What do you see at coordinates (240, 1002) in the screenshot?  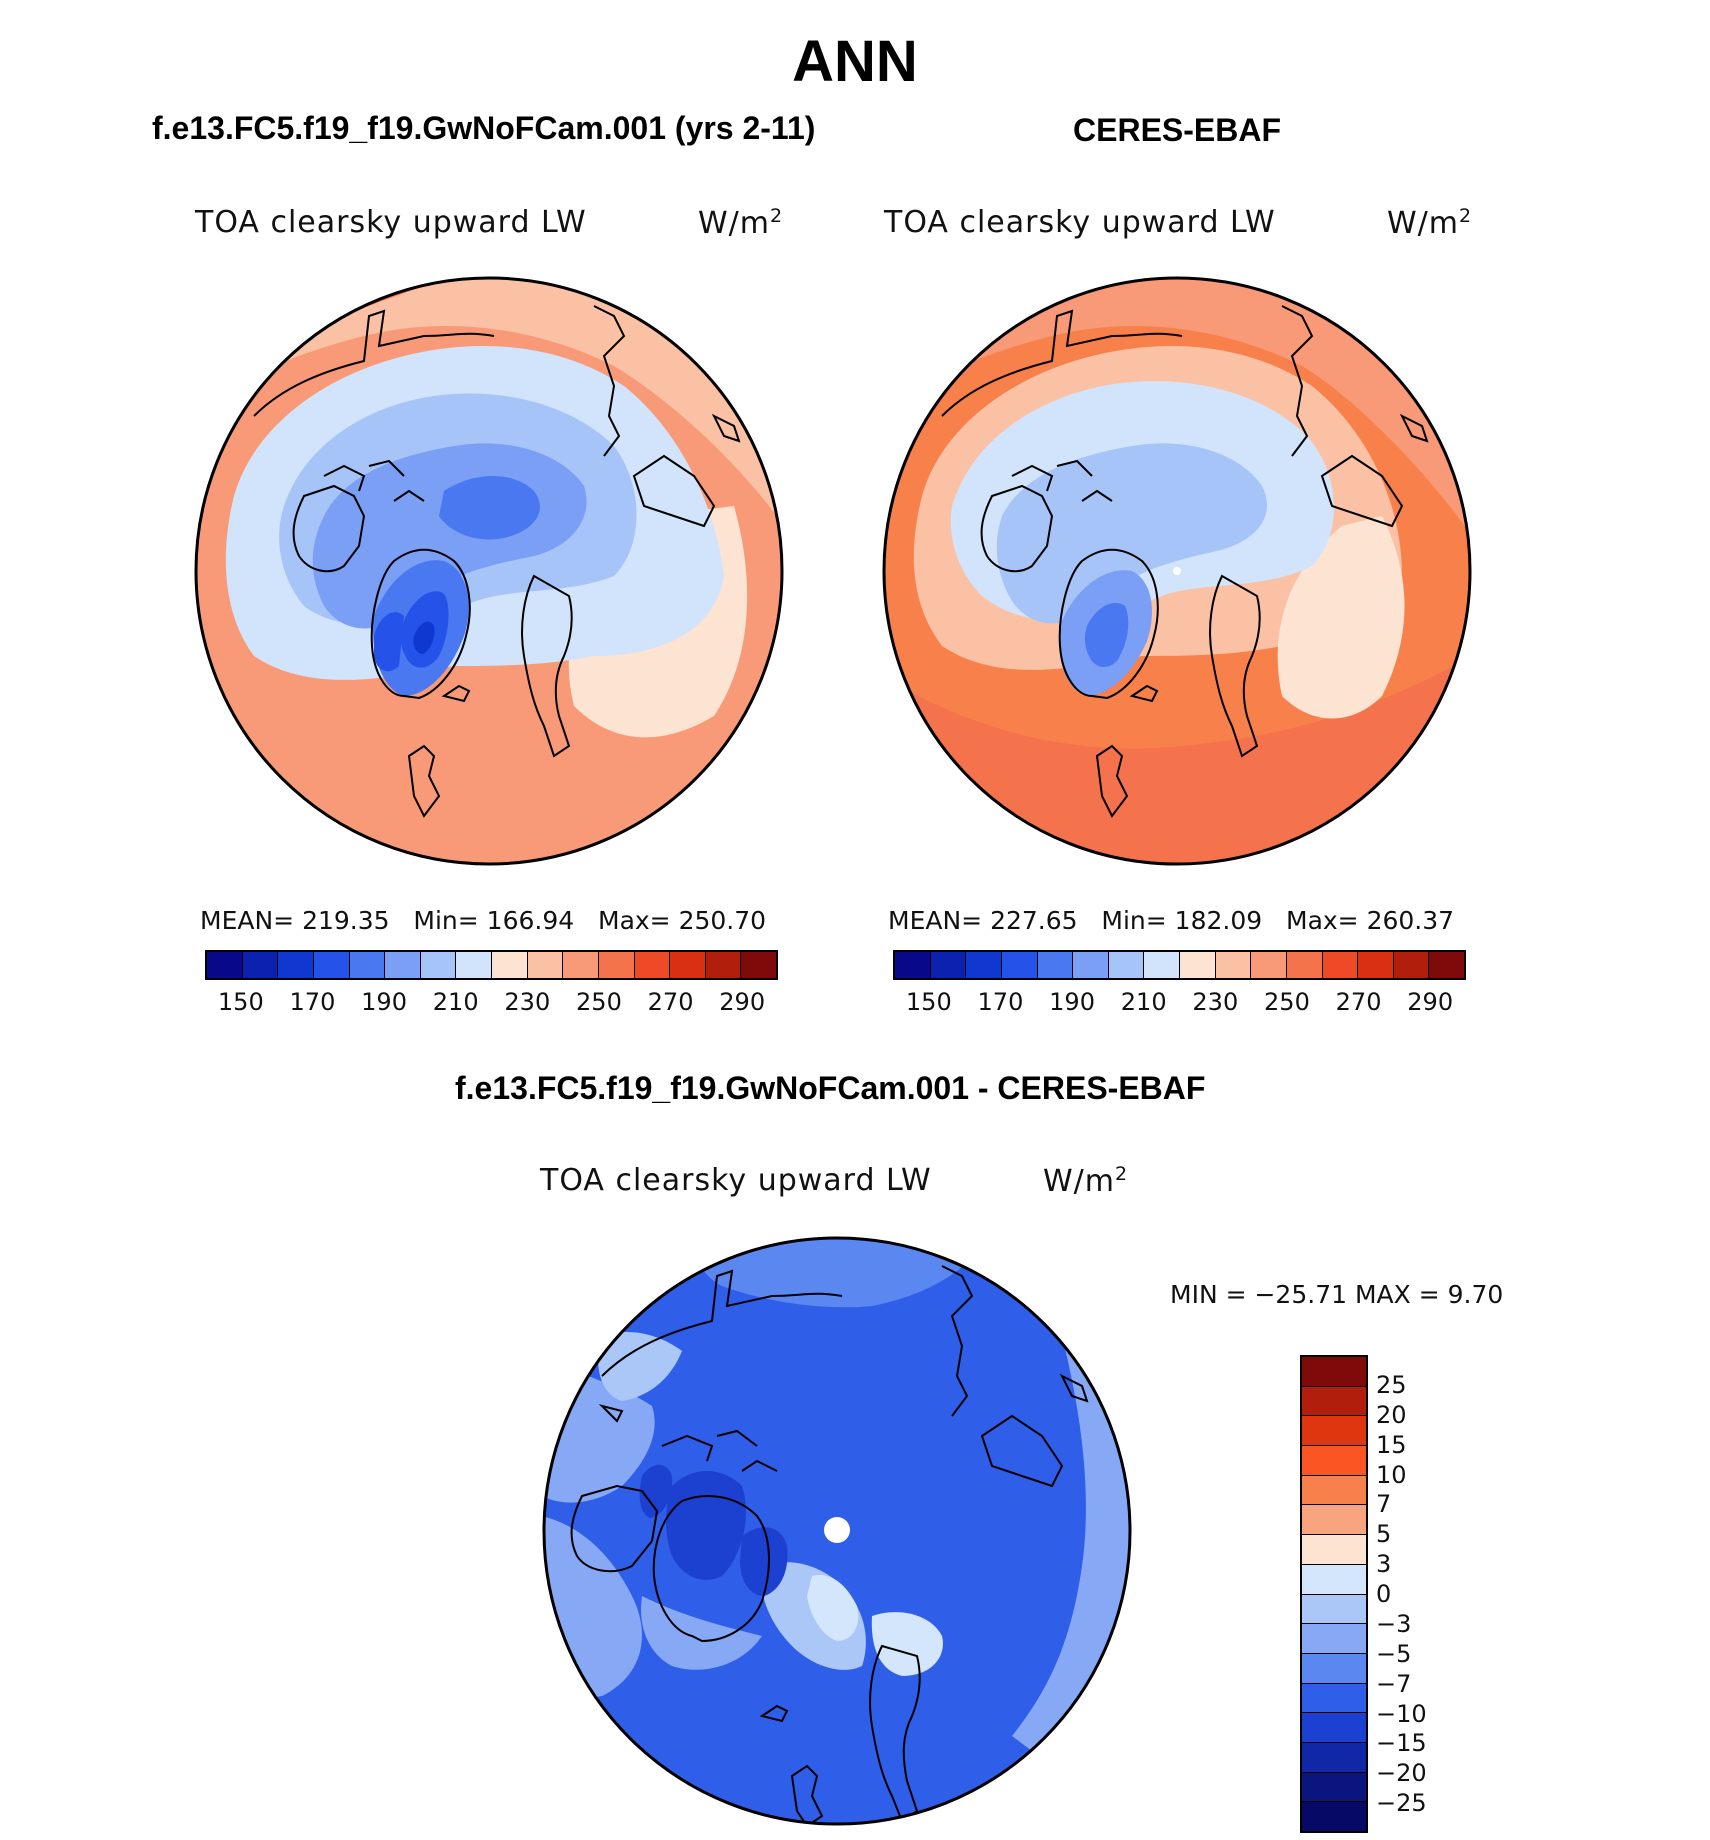 I see `model-colorbar-tick: 150` at bounding box center [240, 1002].